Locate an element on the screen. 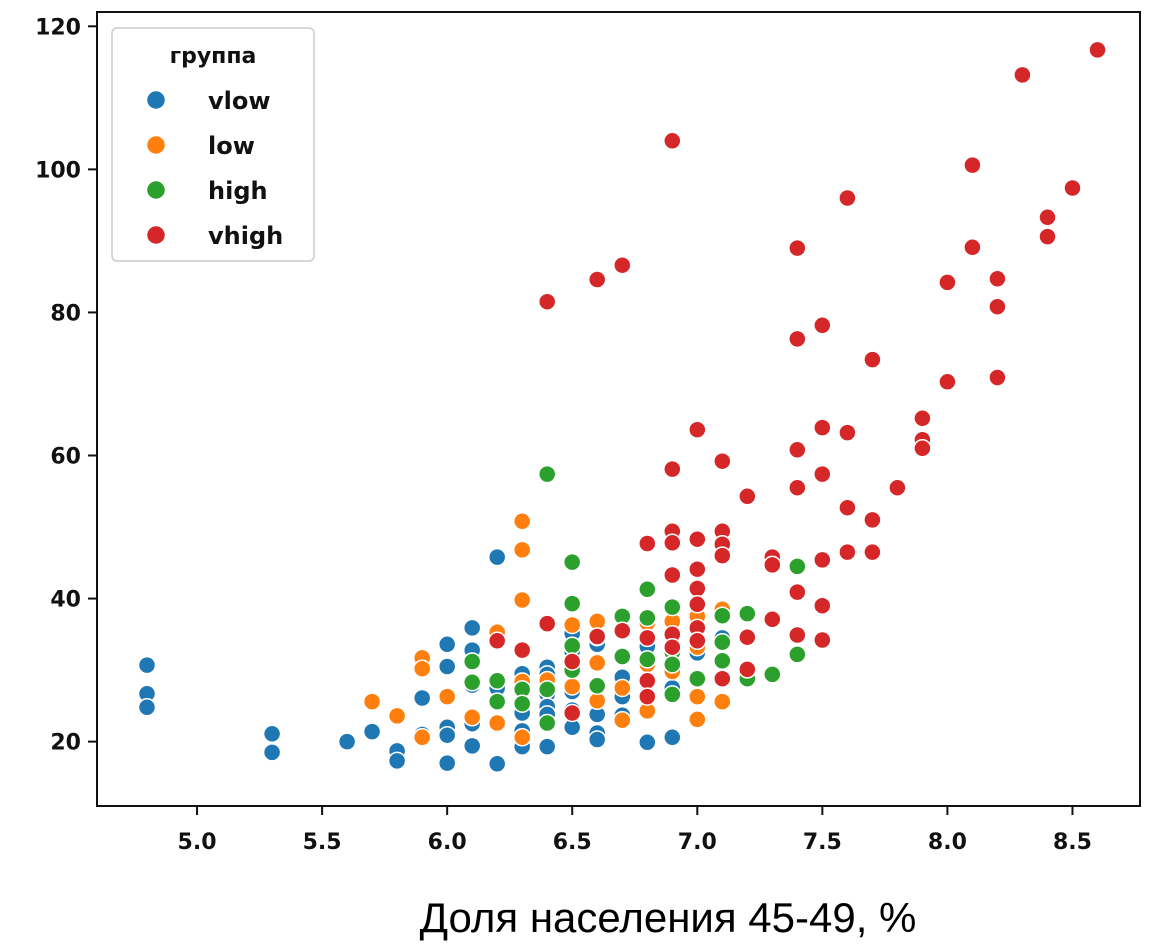 Image resolution: width=1153 pixels, height=947 pixels. x-tick-label: 7.0 is located at coordinates (697, 842).